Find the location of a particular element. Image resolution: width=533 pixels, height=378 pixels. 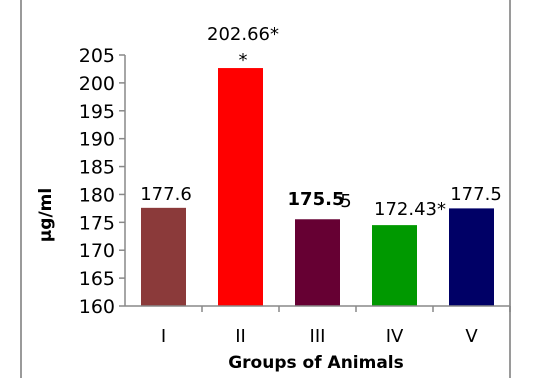

data-label: 202.66* is located at coordinates (243, 34).